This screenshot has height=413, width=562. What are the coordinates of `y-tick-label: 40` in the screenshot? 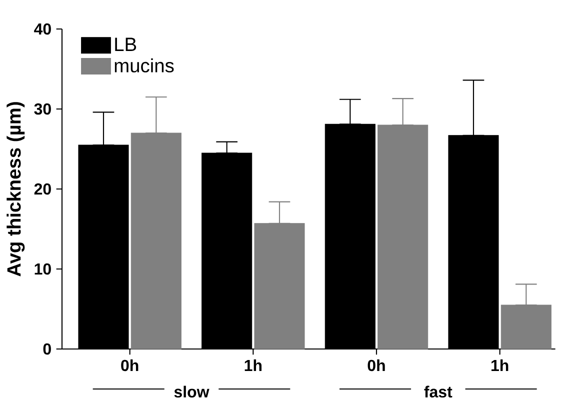 It's located at (42, 29).